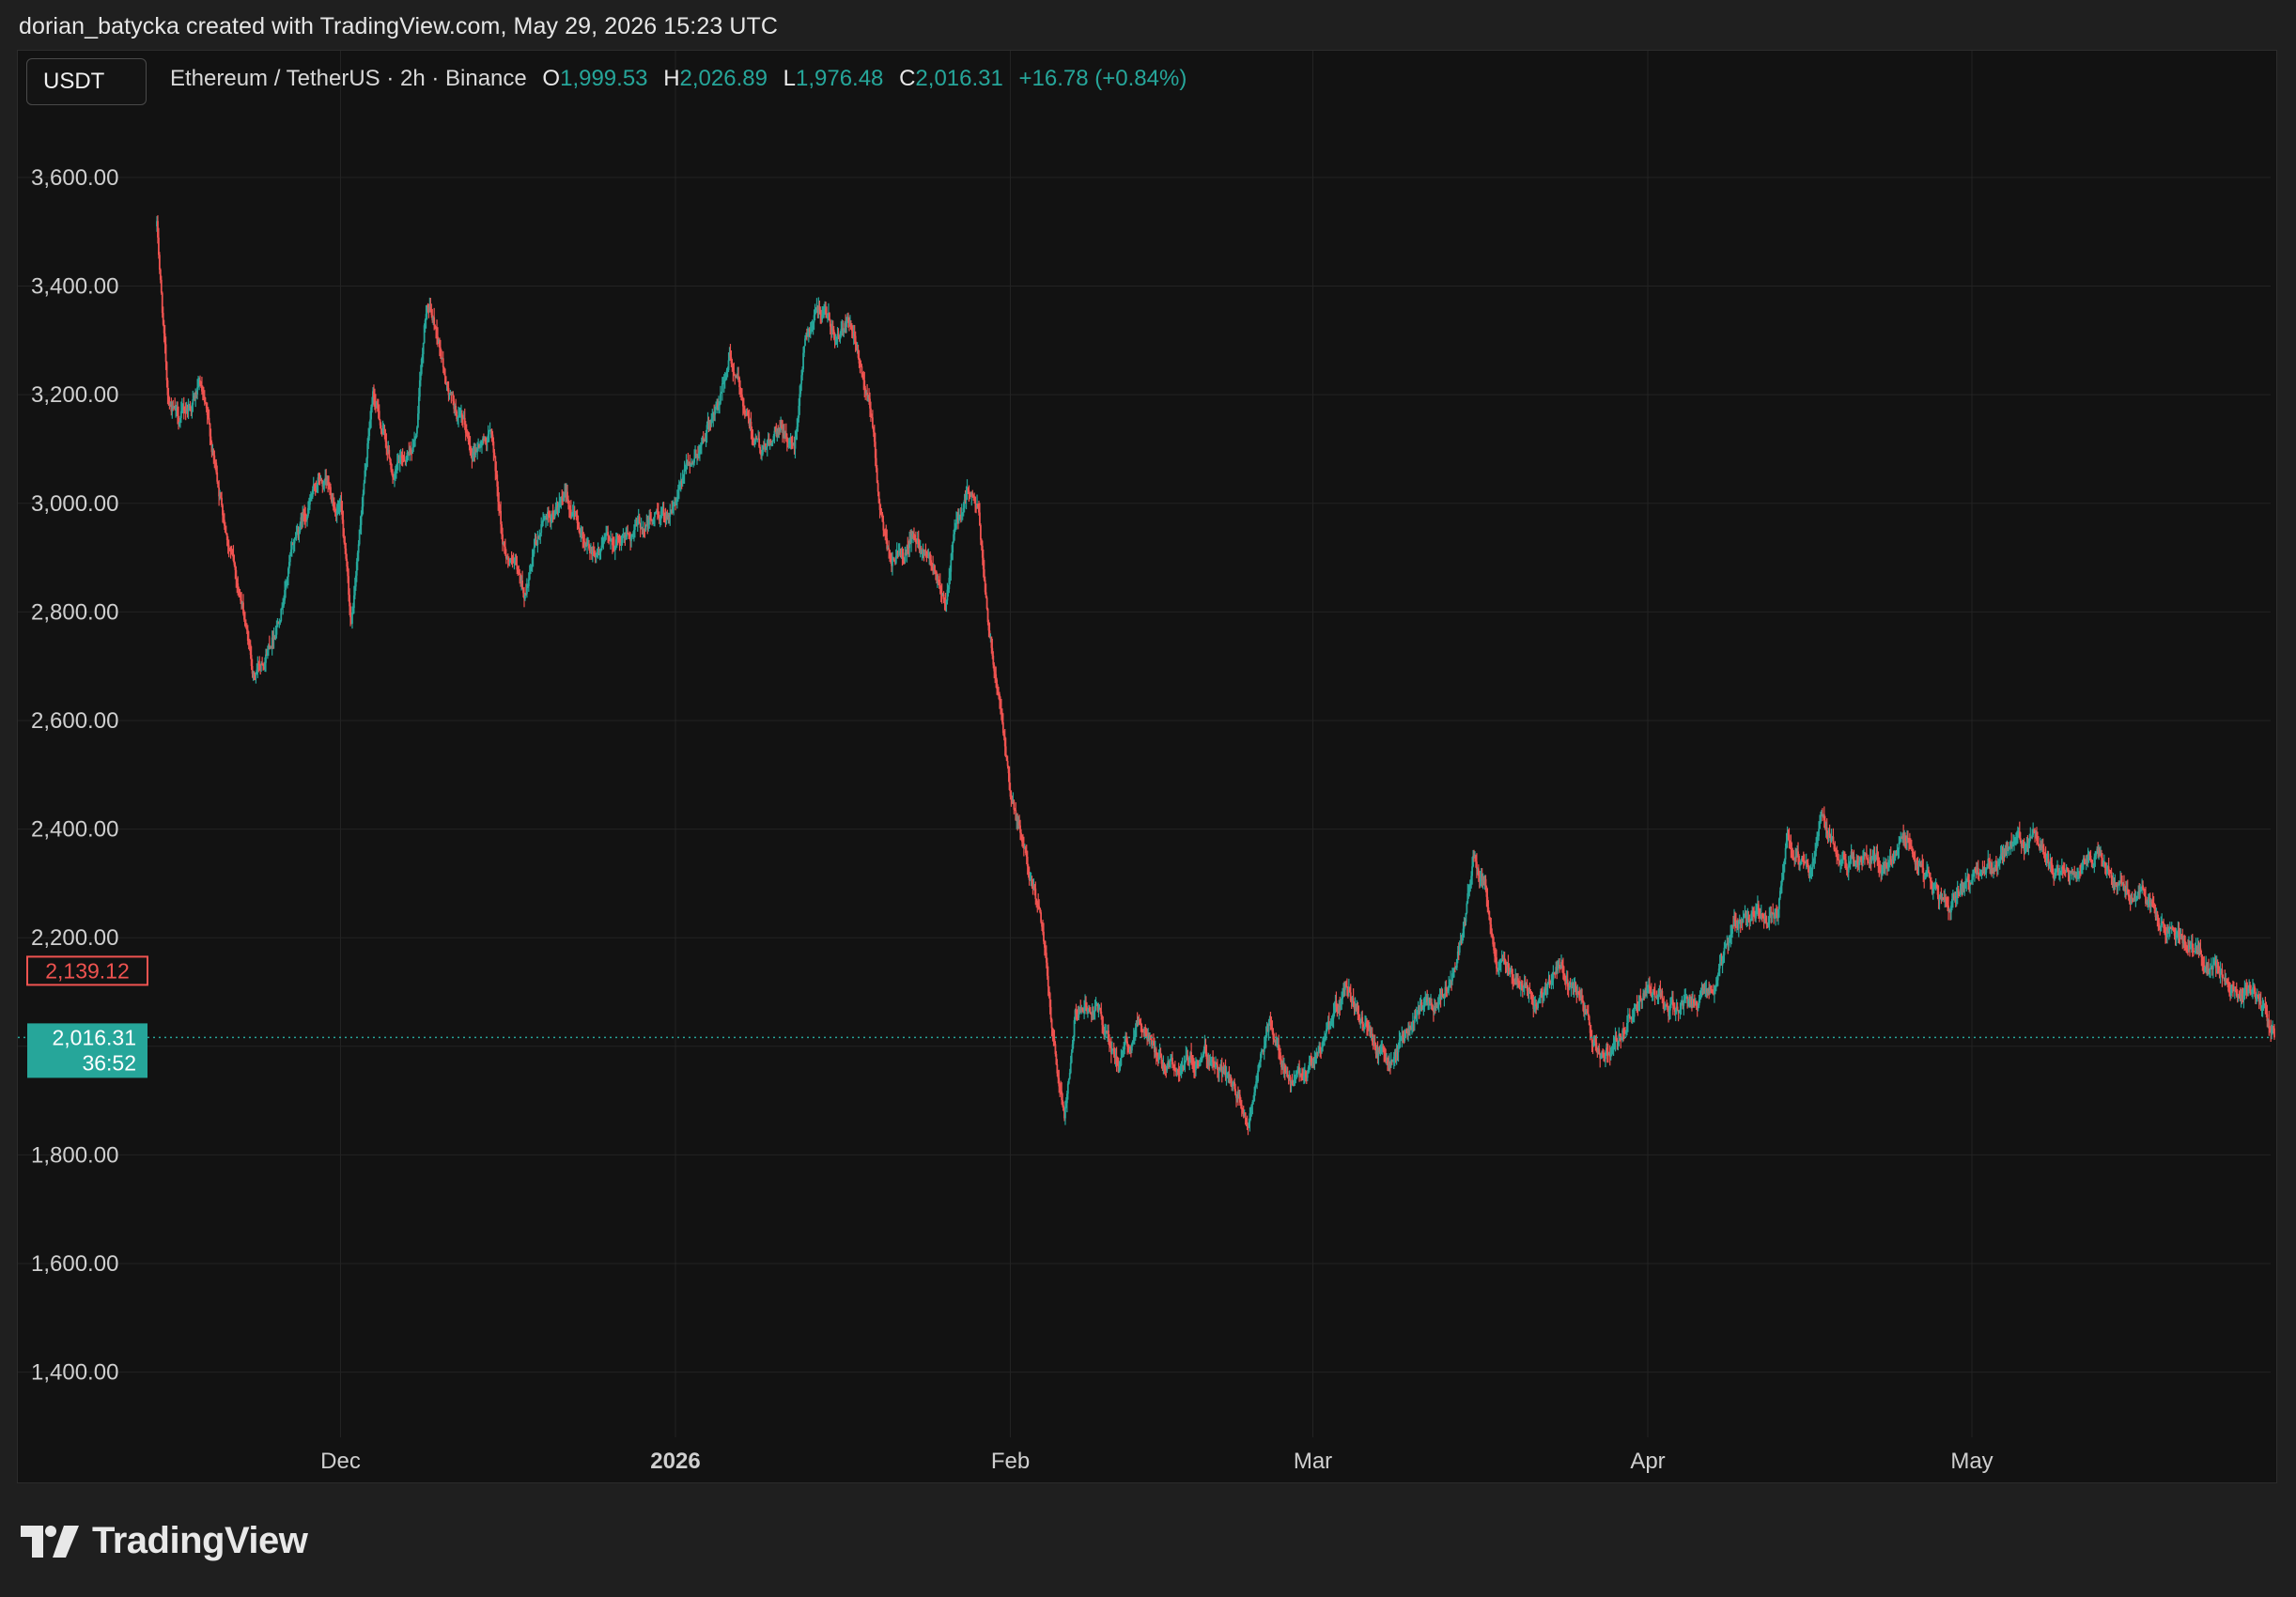 This screenshot has width=2296, height=1597. I want to click on y-tick-label: 2,600.00, so click(74, 721).